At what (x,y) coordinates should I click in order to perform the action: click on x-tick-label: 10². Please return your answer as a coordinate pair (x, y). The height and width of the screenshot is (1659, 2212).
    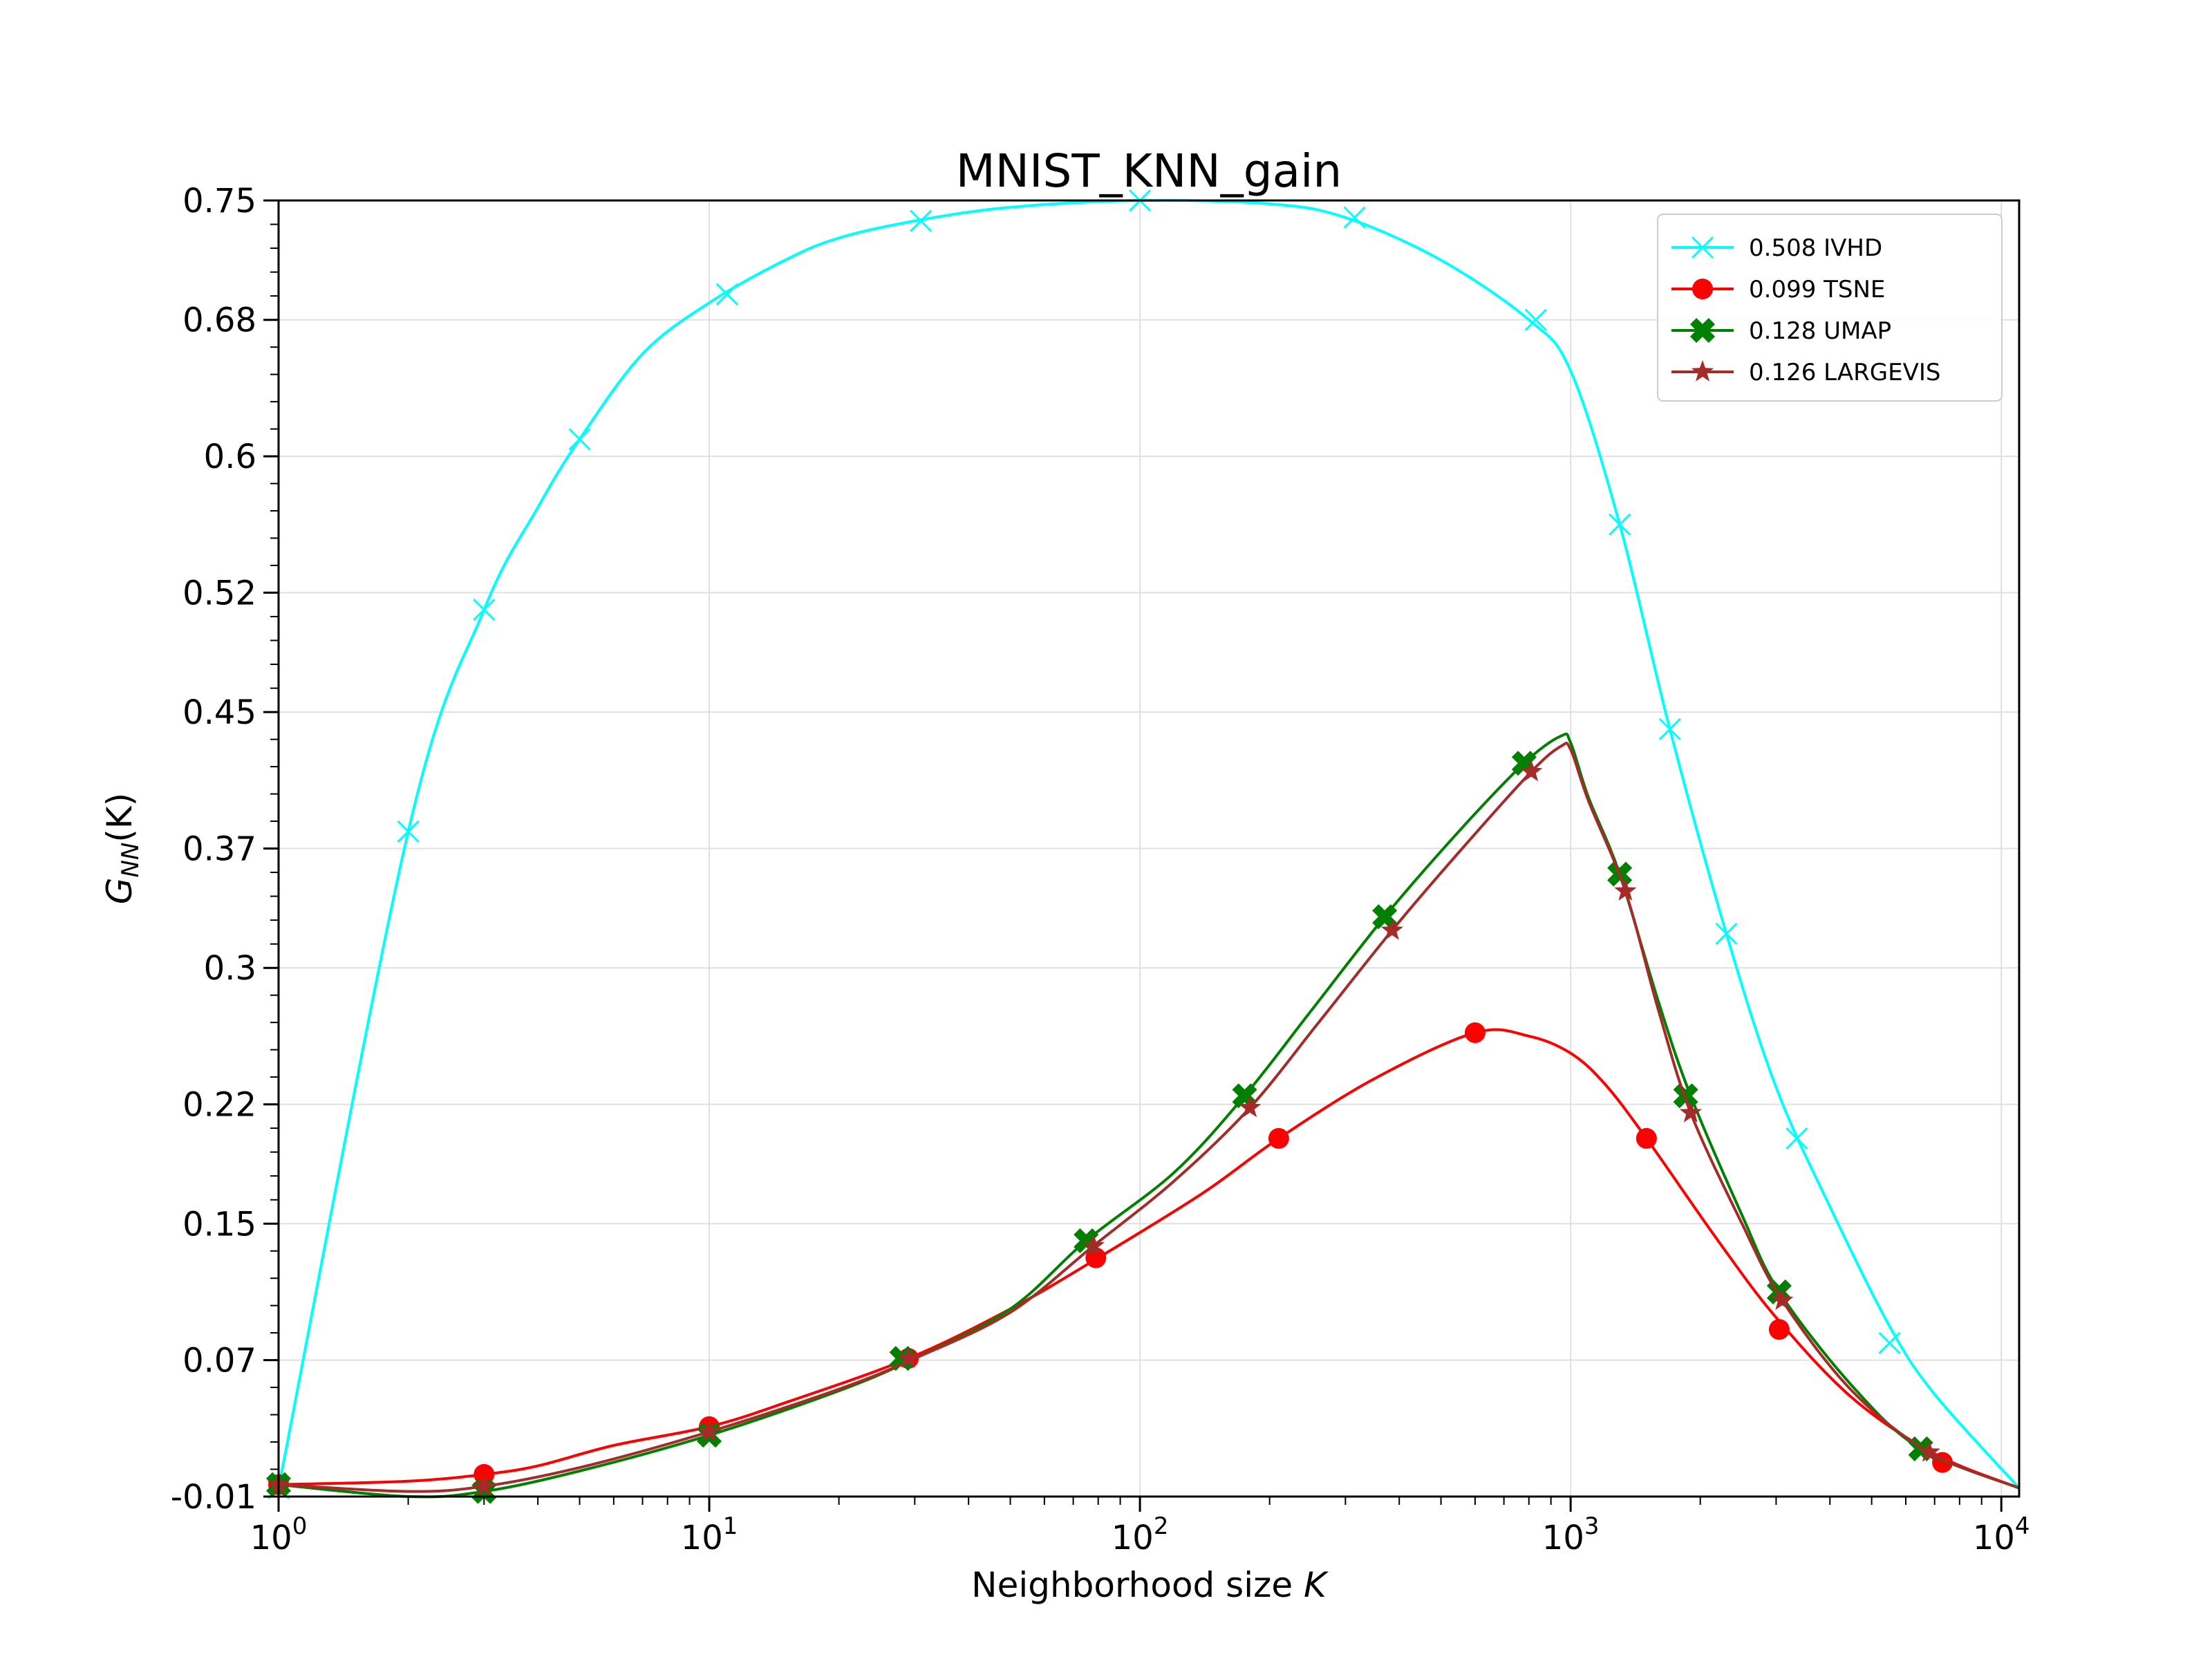
    Looking at the image, I should click on (1140, 1535).